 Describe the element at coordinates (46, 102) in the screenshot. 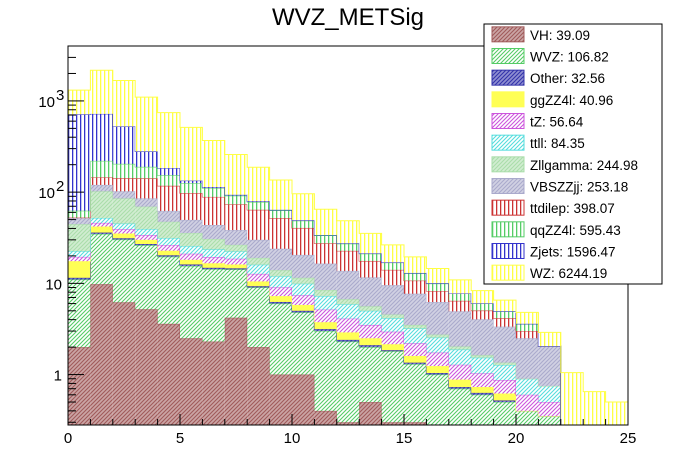

I see `y-tick-label: 10` at that location.